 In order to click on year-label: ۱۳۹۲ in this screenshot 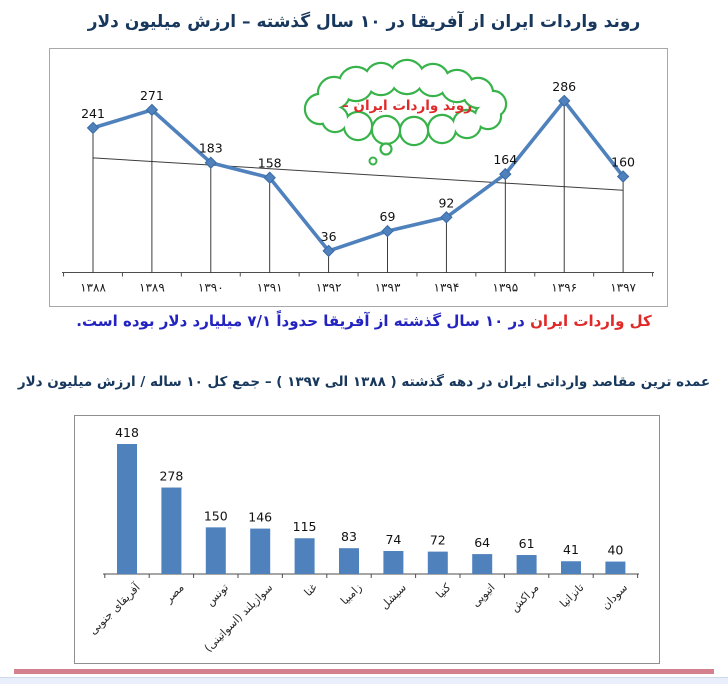, I will do `click(329, 288)`.